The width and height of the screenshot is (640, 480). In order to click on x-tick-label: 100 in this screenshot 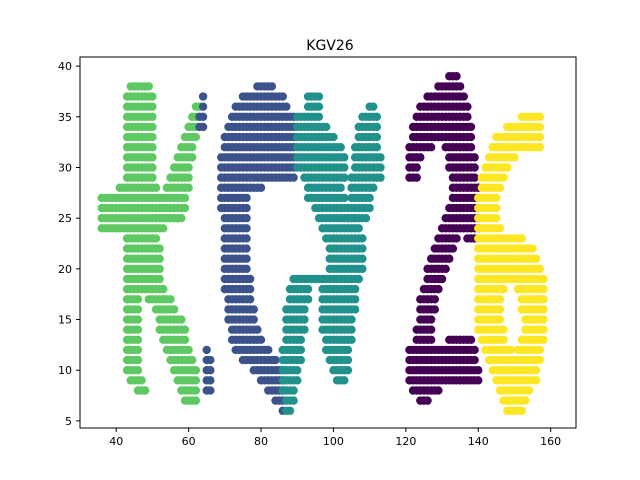, I will do `click(333, 441)`.